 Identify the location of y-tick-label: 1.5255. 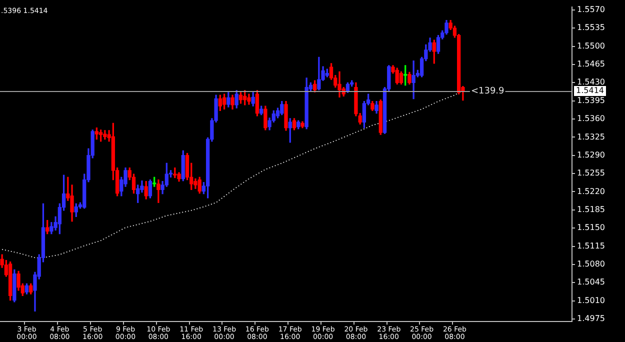
(591, 173).